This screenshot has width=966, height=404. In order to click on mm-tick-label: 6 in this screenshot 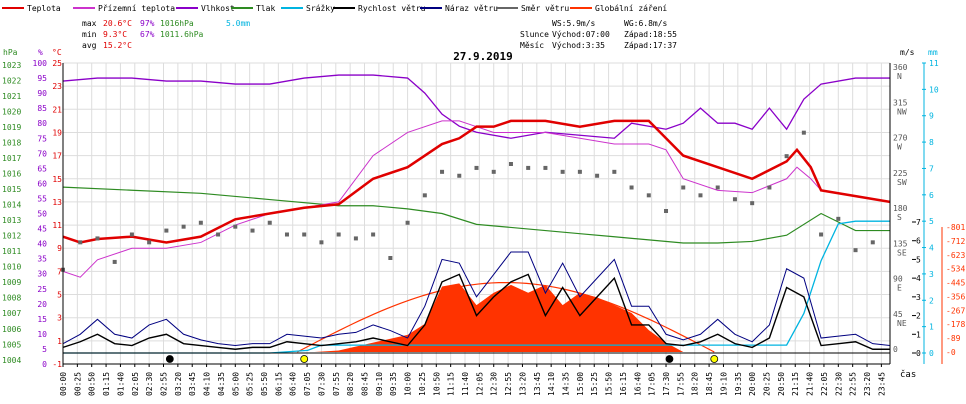, I will do `click(931, 195)`.